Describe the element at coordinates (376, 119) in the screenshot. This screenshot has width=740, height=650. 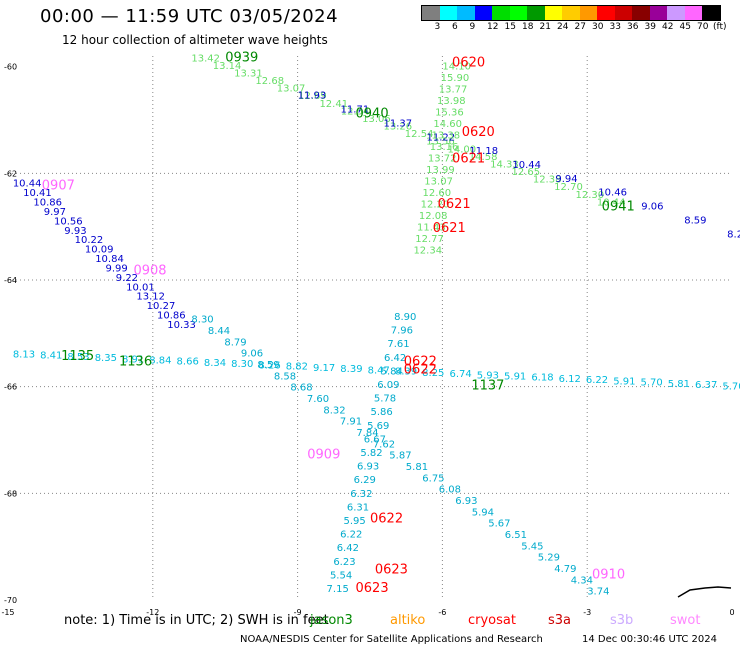
I see `wave-height-value: 13.06` at that location.